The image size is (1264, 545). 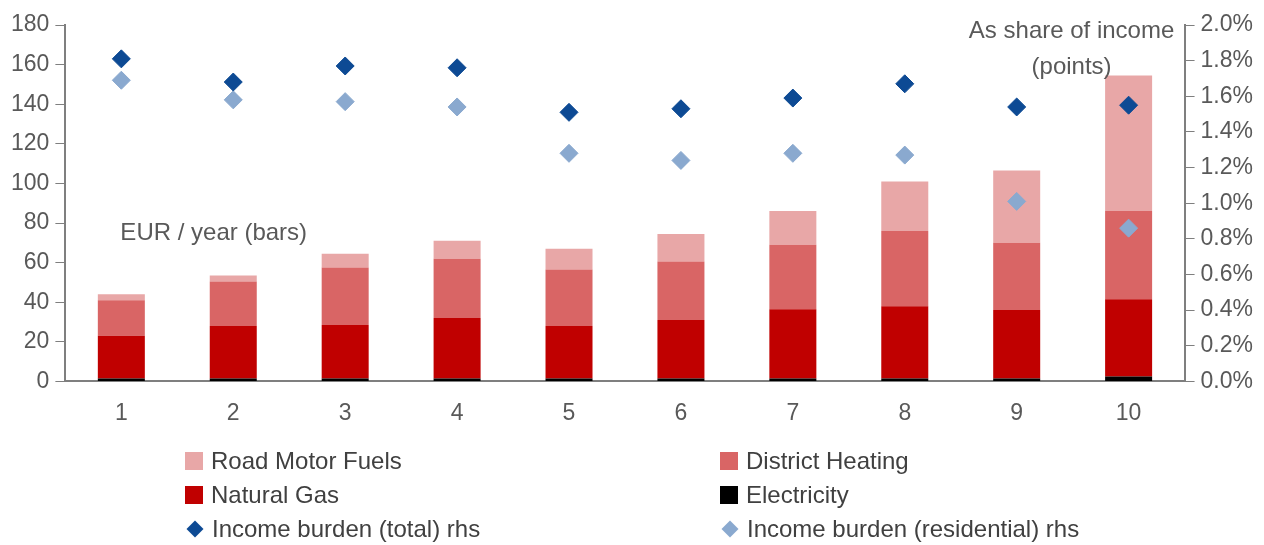 I want to click on y2-tick-label: 1.4%, so click(x=1227, y=130).